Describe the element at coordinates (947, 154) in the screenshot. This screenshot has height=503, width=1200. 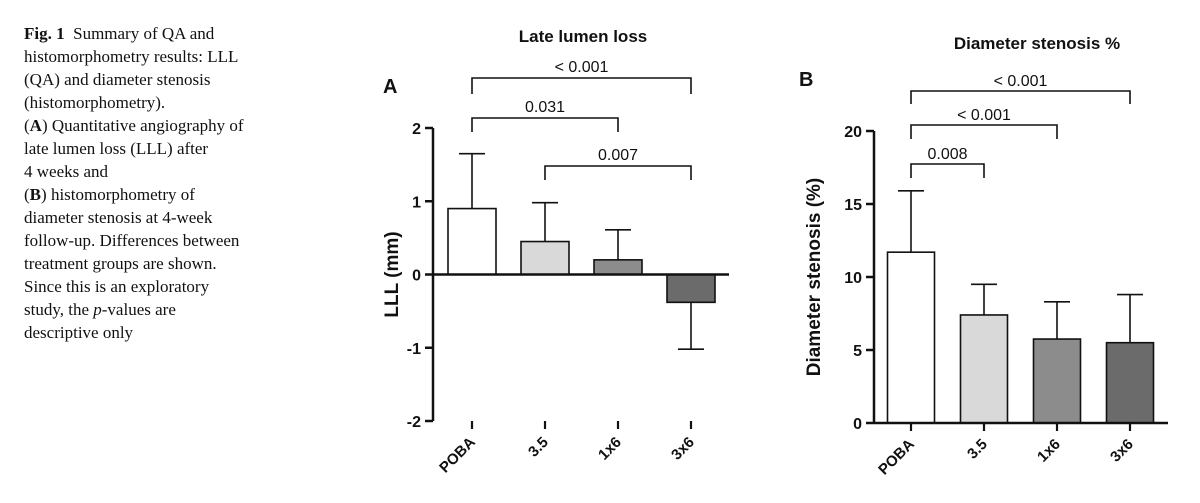
I see `p-value-label: 0.008` at that location.